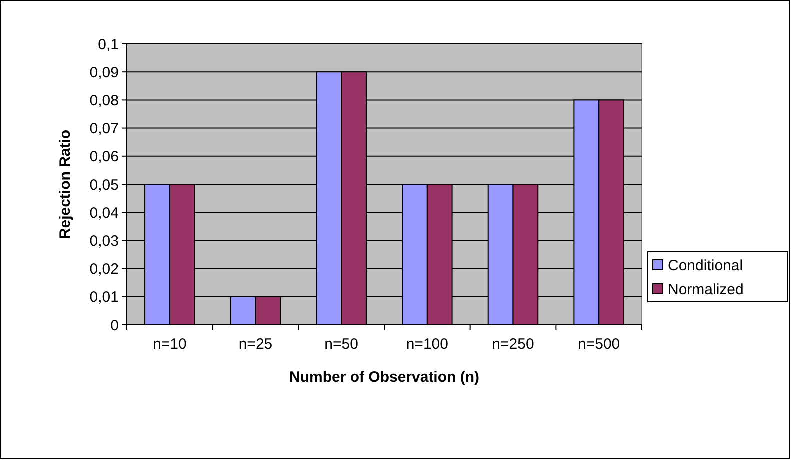 The width and height of the screenshot is (791, 460). What do you see at coordinates (706, 265) in the screenshot?
I see `legend-label: Conditional` at bounding box center [706, 265].